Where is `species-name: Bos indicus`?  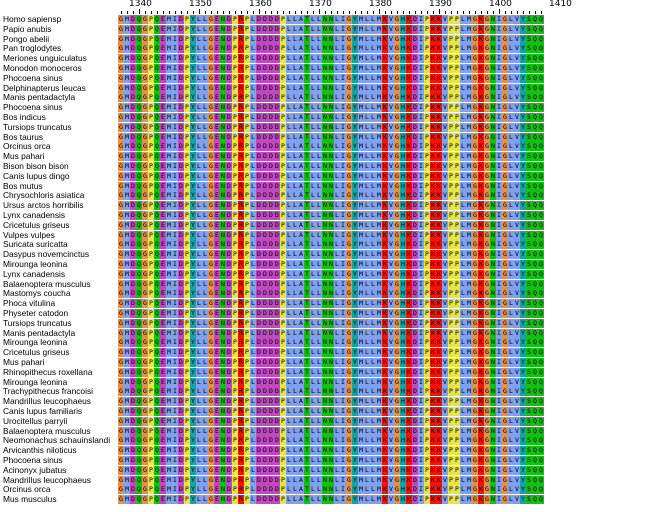
species-name: Bos indicus is located at coordinates (24, 117).